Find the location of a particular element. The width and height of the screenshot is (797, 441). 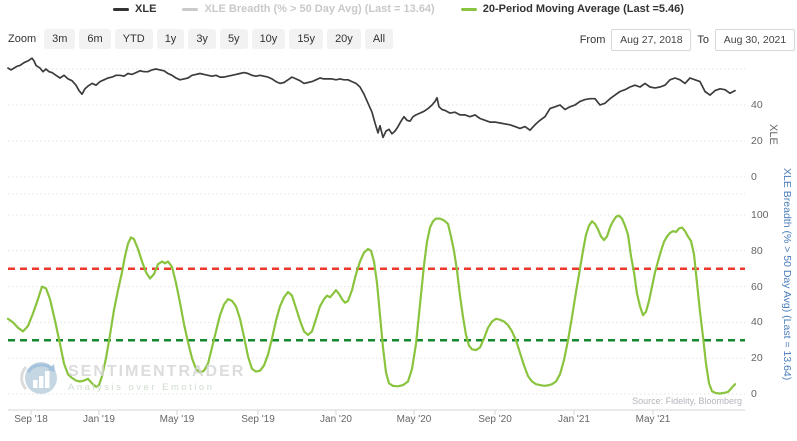

zoom-button-15y: 15y is located at coordinates (306, 39).